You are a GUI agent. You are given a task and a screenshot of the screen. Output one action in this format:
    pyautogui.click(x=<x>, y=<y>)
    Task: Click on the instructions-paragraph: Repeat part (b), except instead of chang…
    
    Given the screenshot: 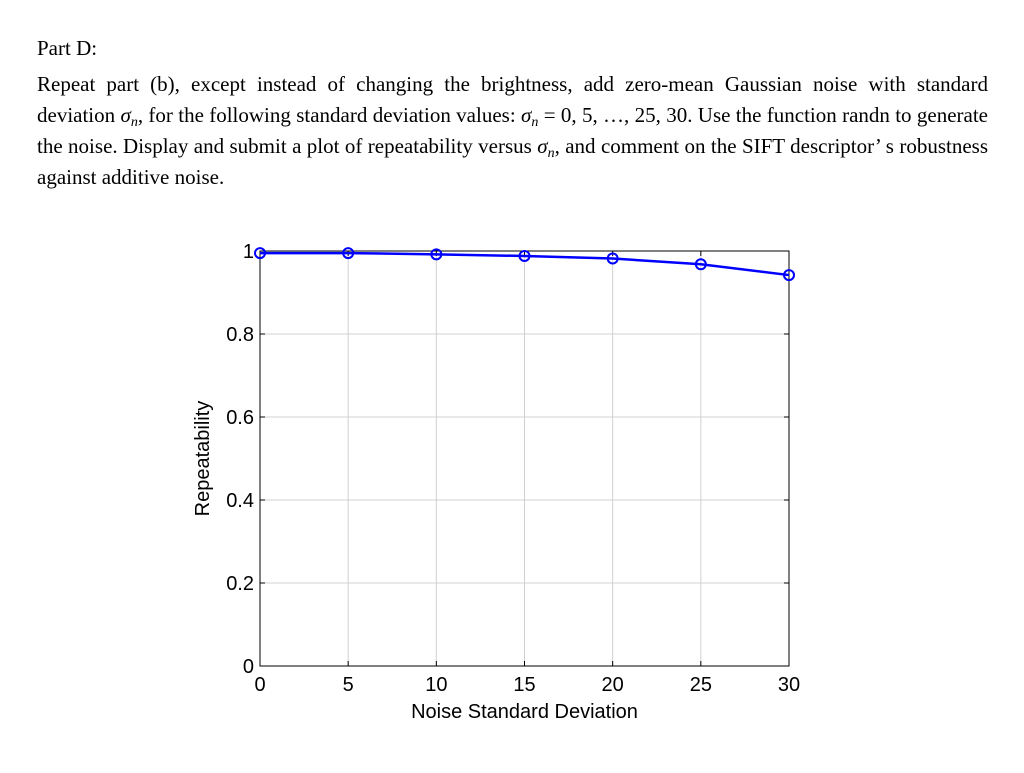 What is the action you would take?
    pyautogui.click(x=512, y=131)
    